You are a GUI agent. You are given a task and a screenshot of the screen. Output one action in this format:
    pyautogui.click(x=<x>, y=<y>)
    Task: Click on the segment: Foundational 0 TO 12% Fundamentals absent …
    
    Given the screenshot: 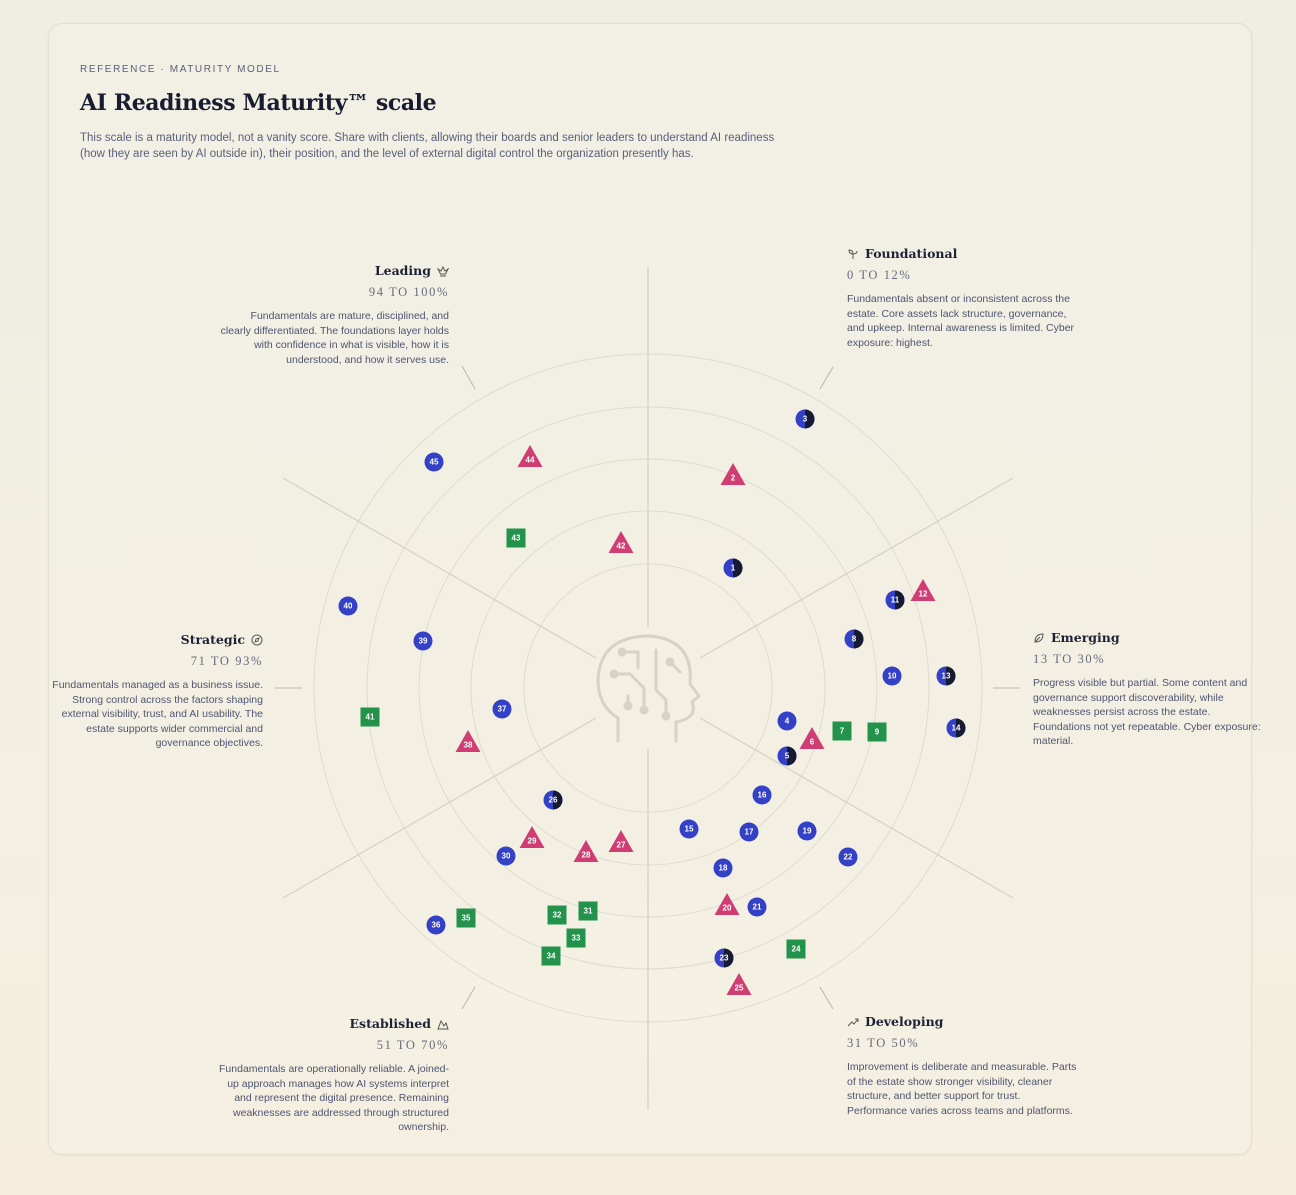 What is the action you would take?
    pyautogui.click(x=962, y=298)
    